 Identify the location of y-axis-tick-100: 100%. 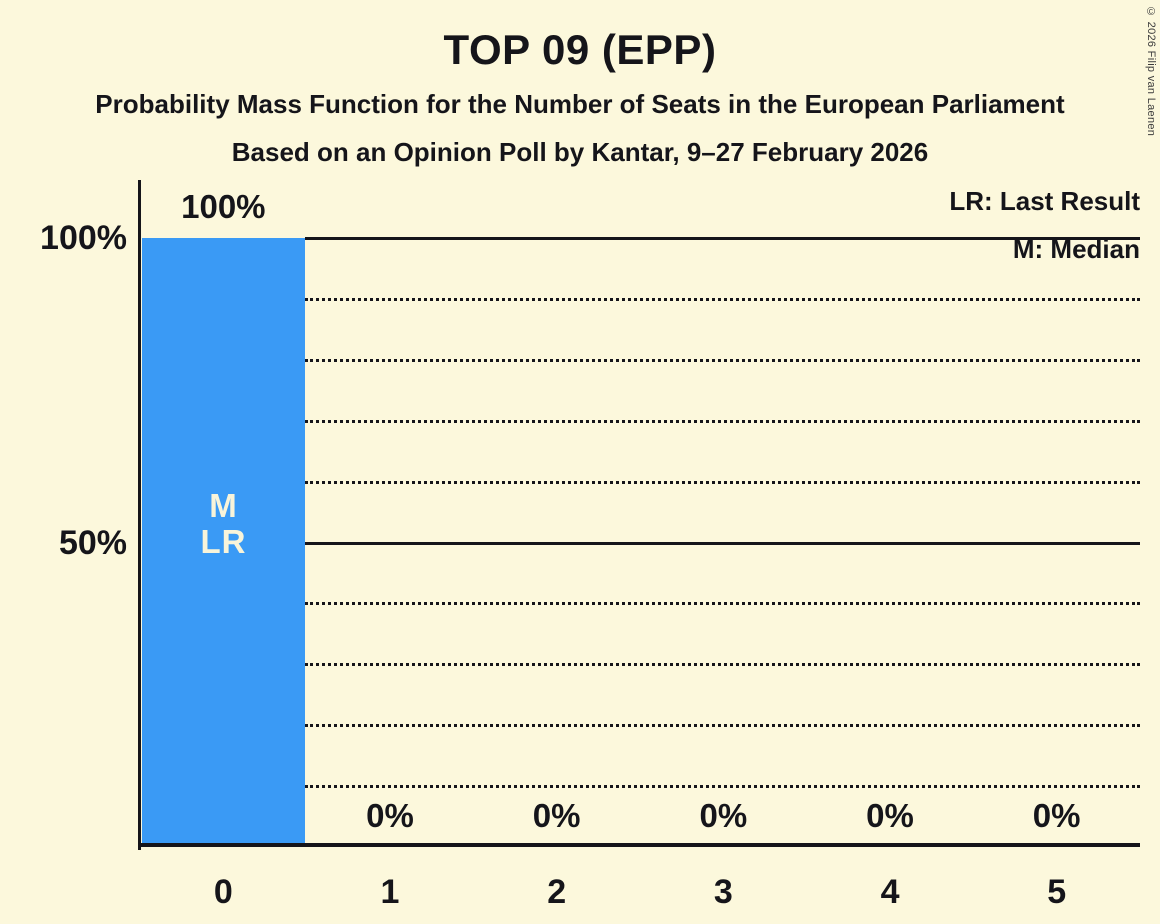
(83, 238).